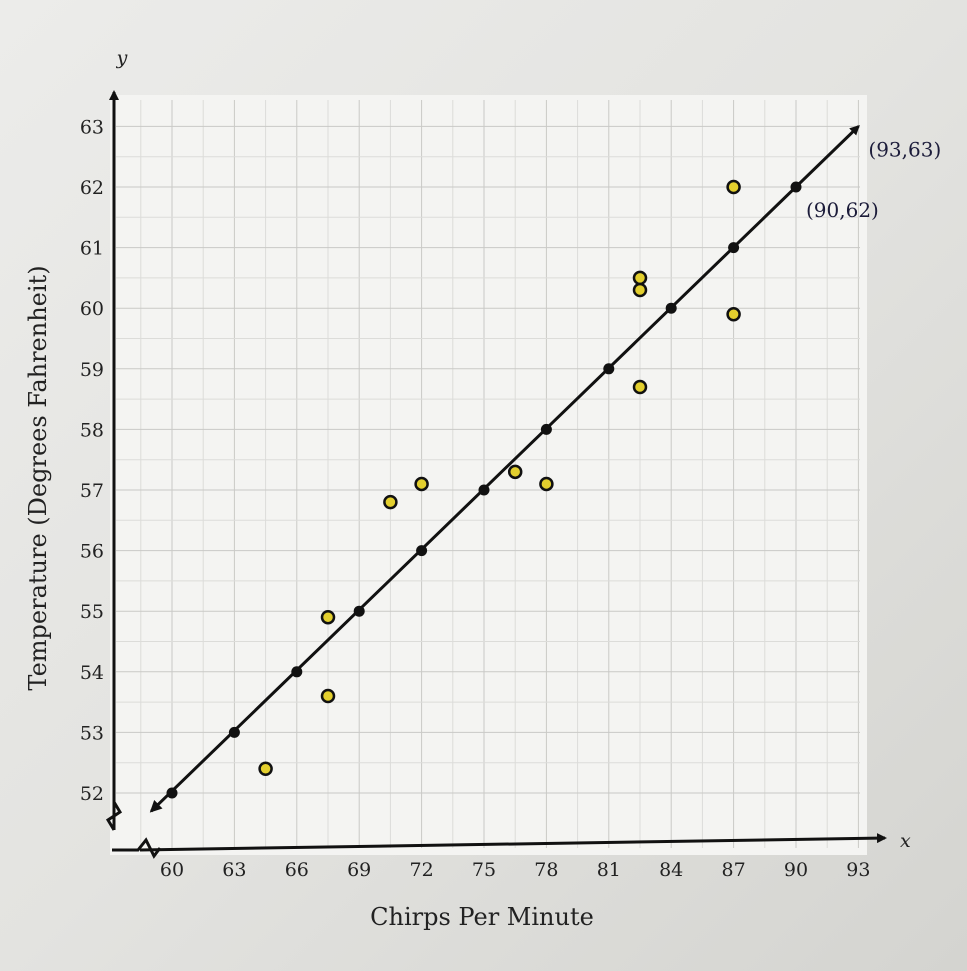 The image size is (967, 971). I want to click on y-axis-break, so click(114, 816).